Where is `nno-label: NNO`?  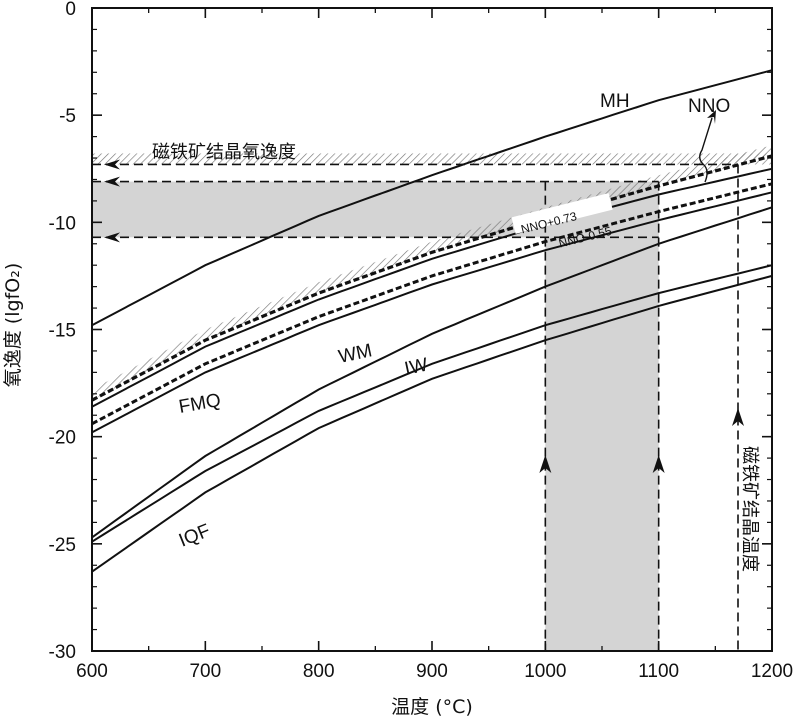 nno-label: NNO is located at coordinates (709, 106).